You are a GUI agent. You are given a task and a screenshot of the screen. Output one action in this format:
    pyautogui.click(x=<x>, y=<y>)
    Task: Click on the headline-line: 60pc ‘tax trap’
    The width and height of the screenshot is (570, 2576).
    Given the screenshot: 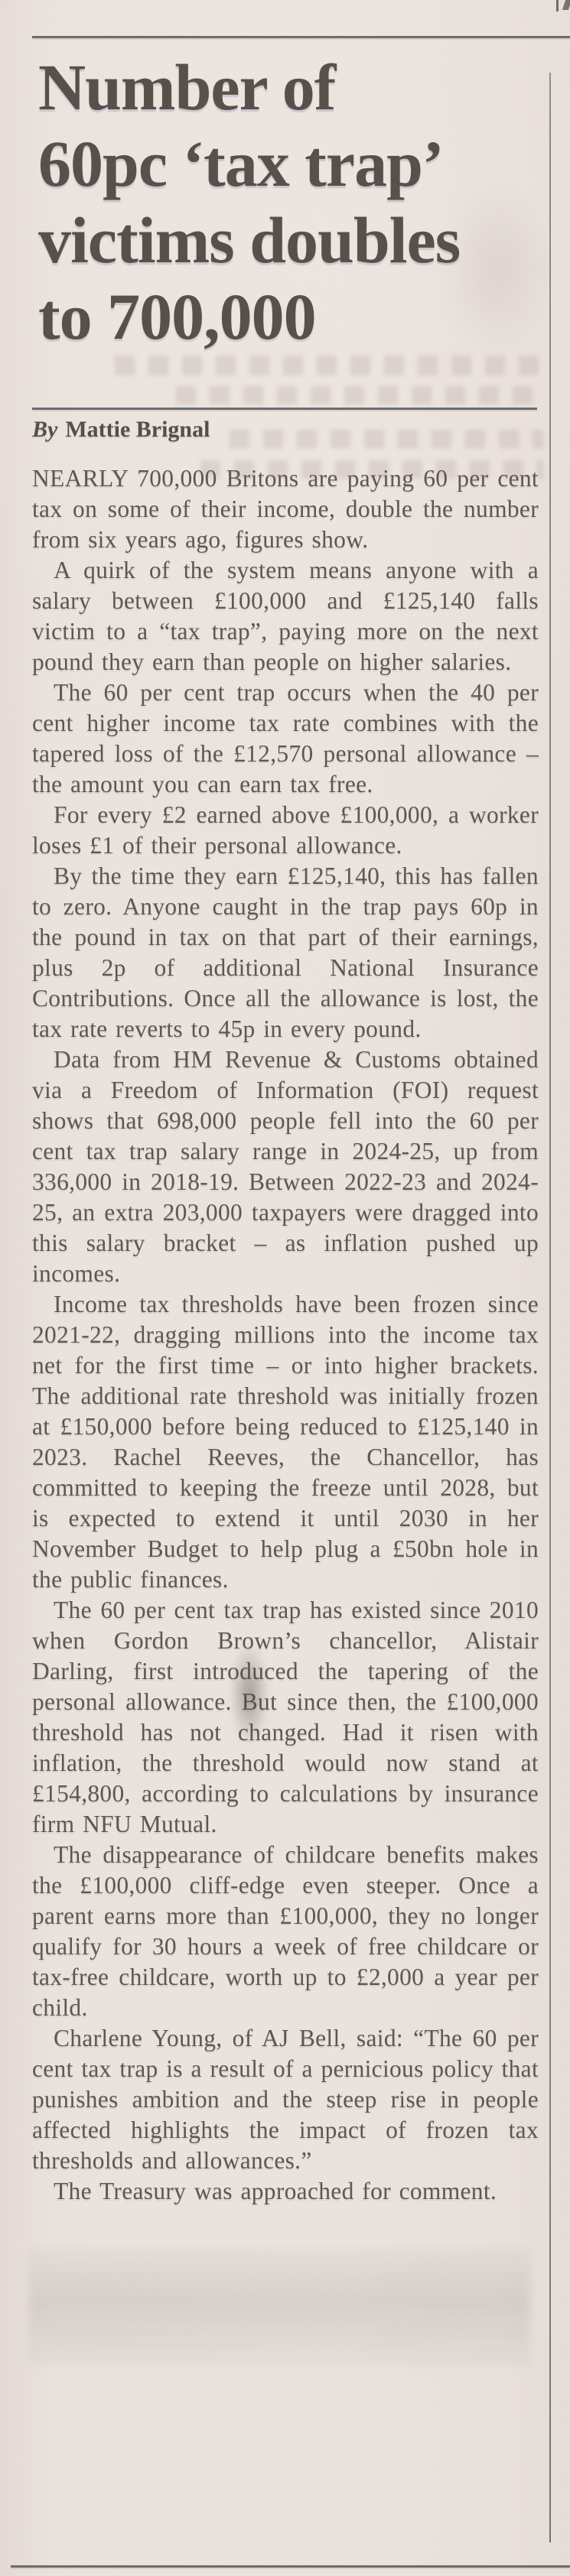 What is the action you would take?
    pyautogui.click(x=241, y=164)
    